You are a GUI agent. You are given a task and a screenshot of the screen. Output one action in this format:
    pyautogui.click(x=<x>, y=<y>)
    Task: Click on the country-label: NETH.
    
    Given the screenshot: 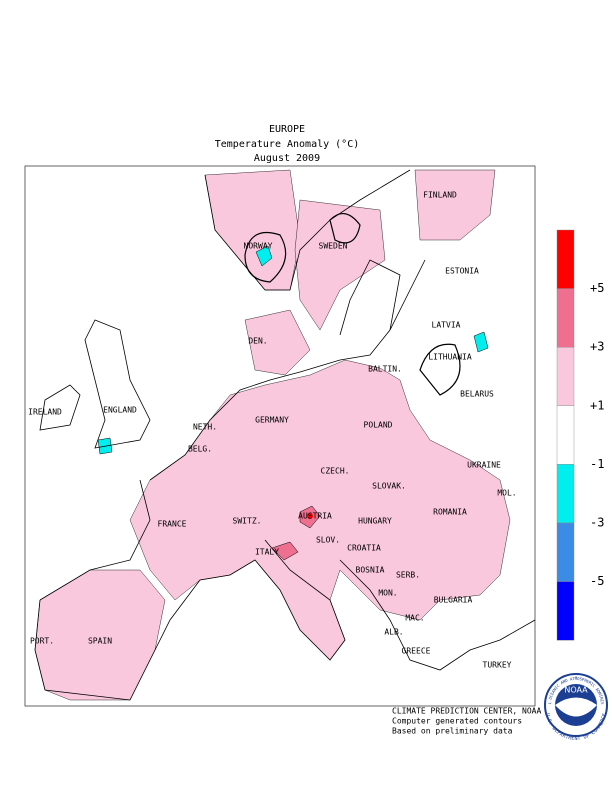 What is the action you would take?
    pyautogui.click(x=205, y=427)
    